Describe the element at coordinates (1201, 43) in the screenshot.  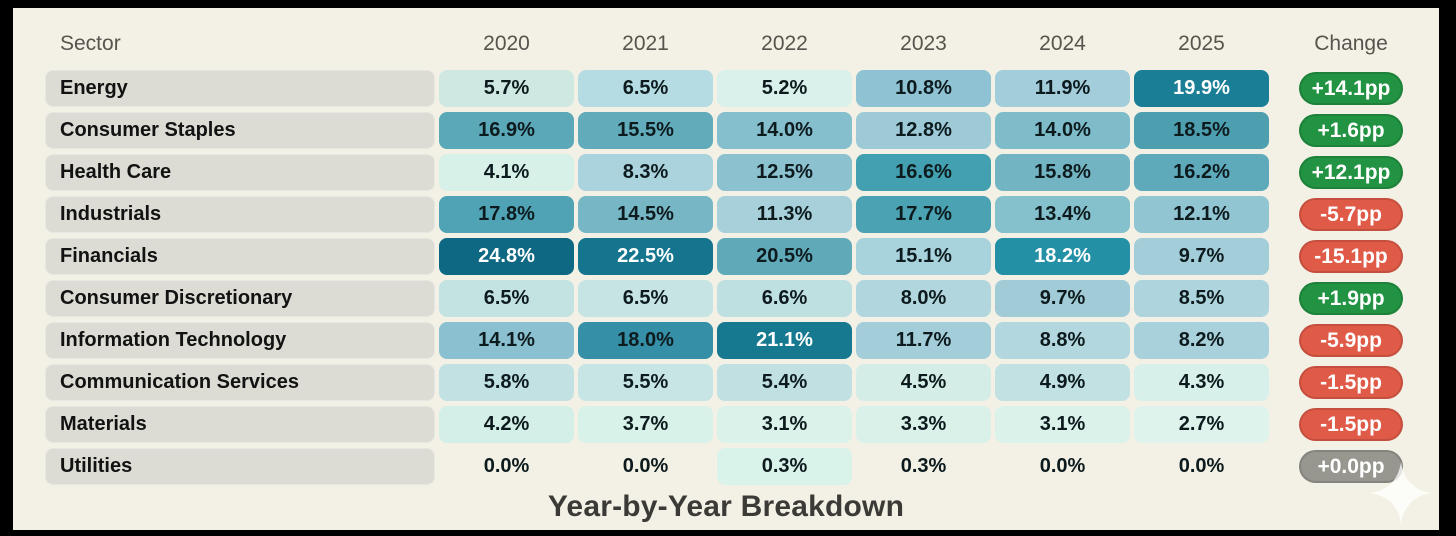
I see `column-header-year: 2025` at that location.